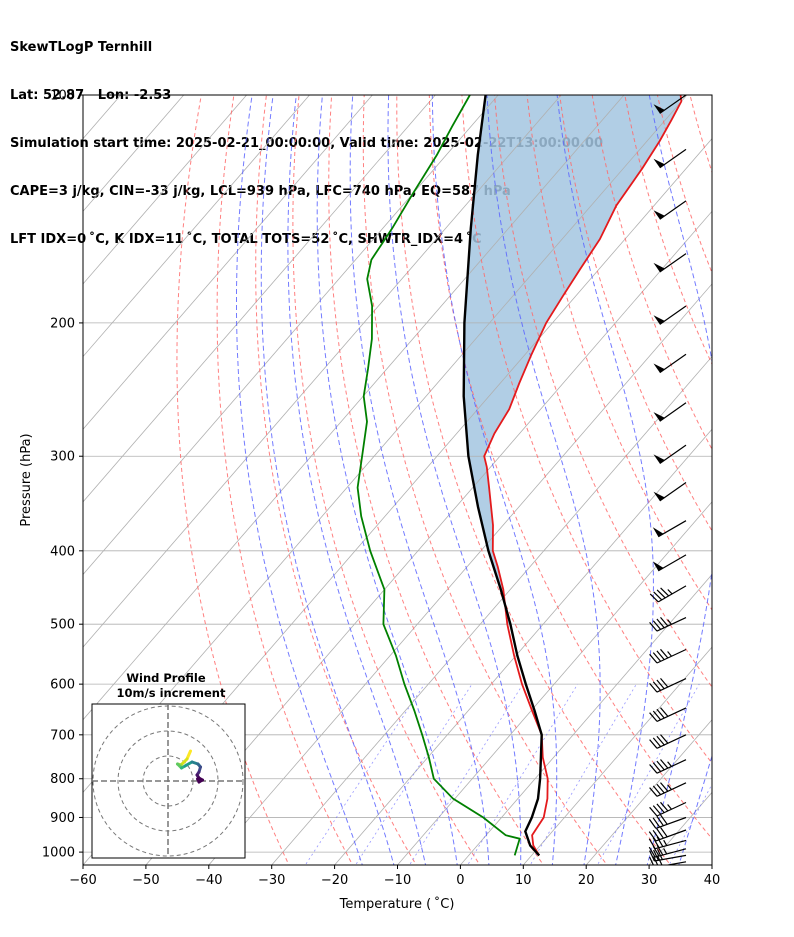 Image resolution: width=794 pixels, height=937 pixels. Describe the element at coordinates (62, 779) in the screenshot. I see `y-tick-label: 800` at that location.